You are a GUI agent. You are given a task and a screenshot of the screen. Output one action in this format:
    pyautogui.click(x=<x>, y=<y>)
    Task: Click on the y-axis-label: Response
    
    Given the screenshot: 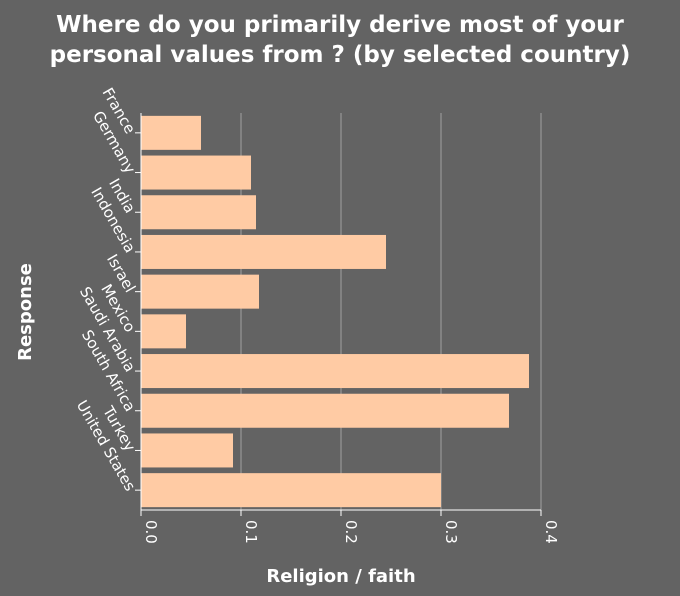 What is the action you would take?
    pyautogui.click(x=25, y=312)
    